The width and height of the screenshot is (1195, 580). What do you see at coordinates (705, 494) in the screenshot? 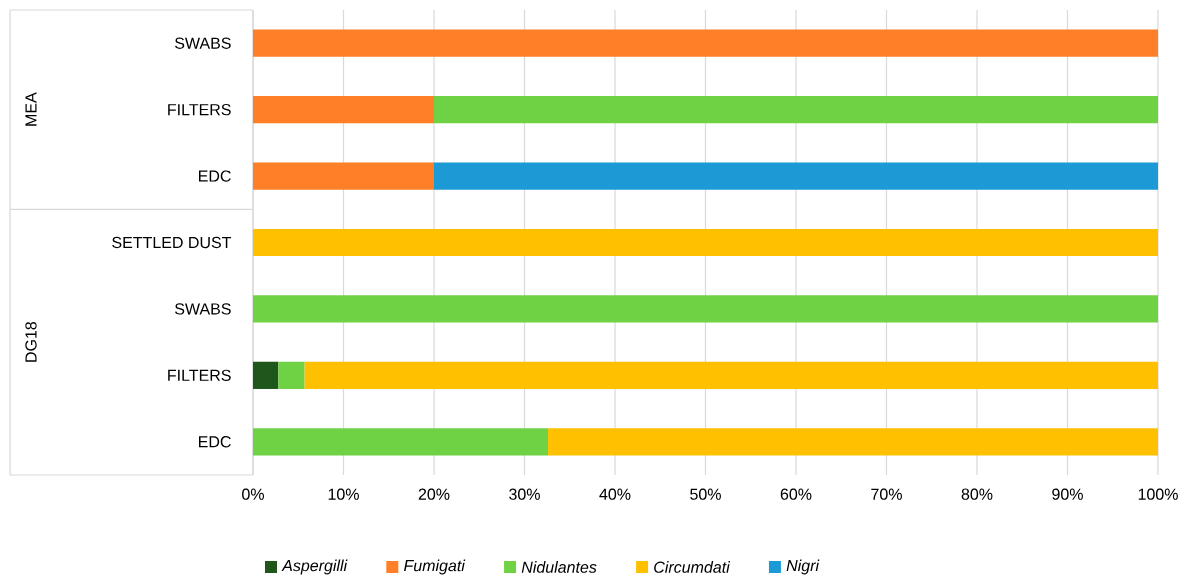
I see `x-tick-label: 50%` at bounding box center [705, 494].